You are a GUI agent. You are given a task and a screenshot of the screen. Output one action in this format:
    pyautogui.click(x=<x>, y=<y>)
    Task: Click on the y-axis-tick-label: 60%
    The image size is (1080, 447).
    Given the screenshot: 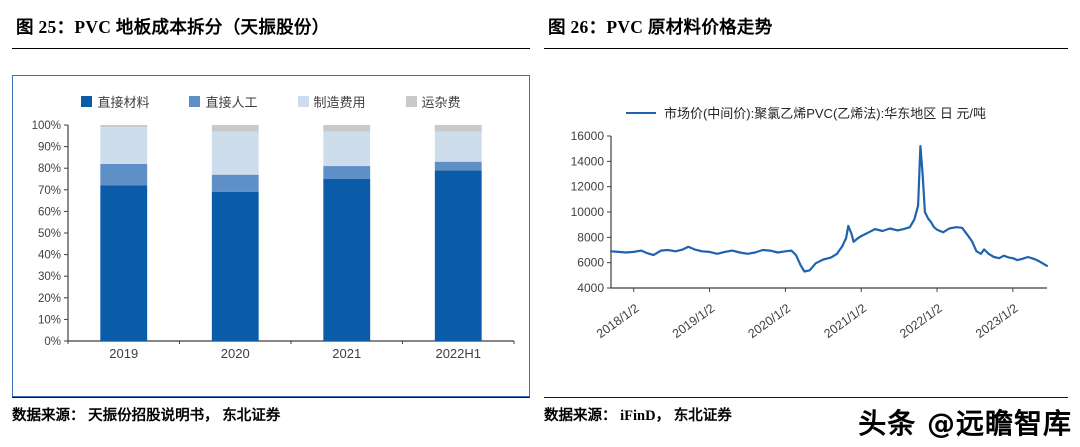 What is the action you would take?
    pyautogui.click(x=49, y=212)
    